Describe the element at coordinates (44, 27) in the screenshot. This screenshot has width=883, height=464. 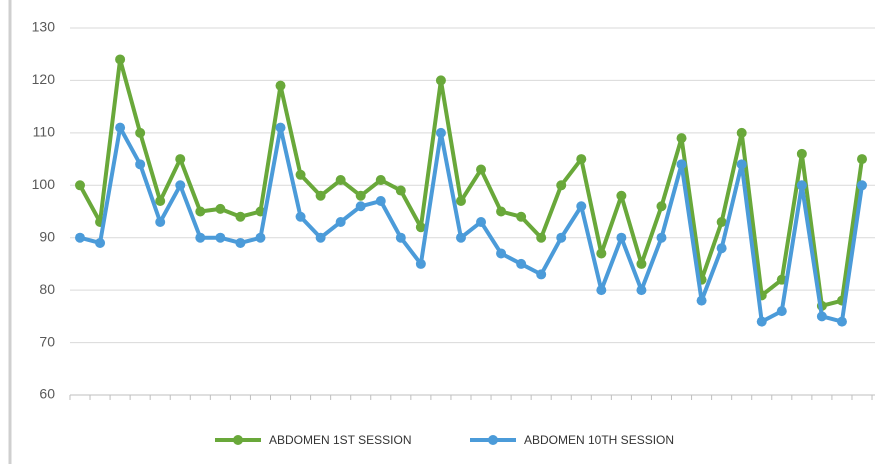
I see `y-tick-label: 130` at that location.